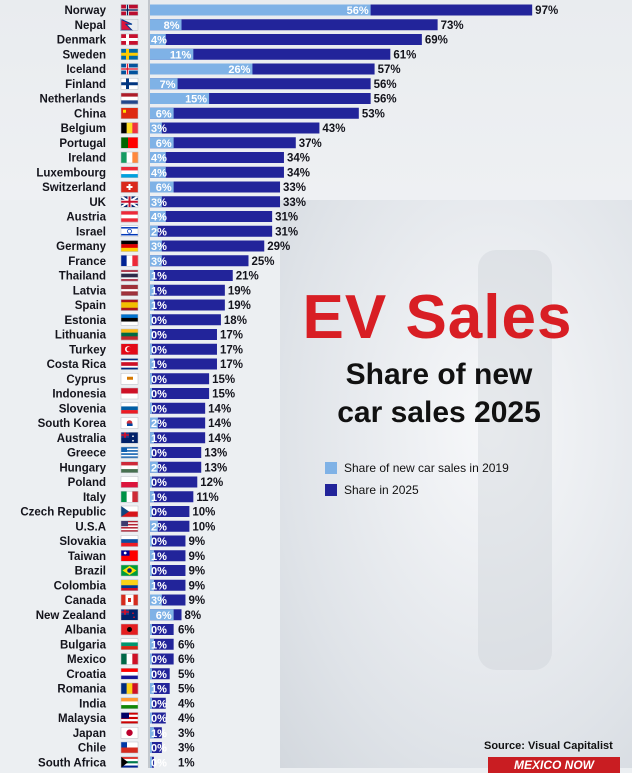  I want to click on ch-flag-icon, so click(129, 187).